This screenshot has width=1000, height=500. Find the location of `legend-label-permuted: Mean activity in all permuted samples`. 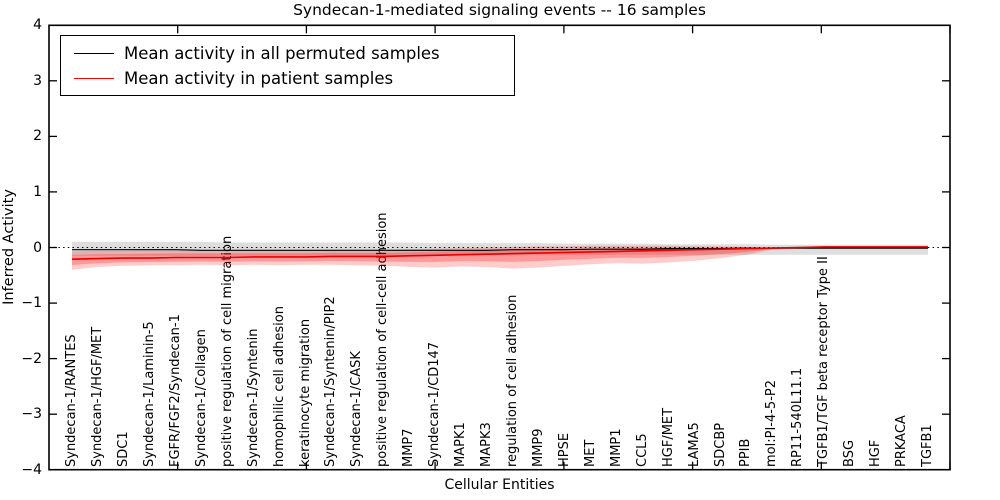

legend-label-permuted: Mean activity in all permuted samples is located at coordinates (282, 53).